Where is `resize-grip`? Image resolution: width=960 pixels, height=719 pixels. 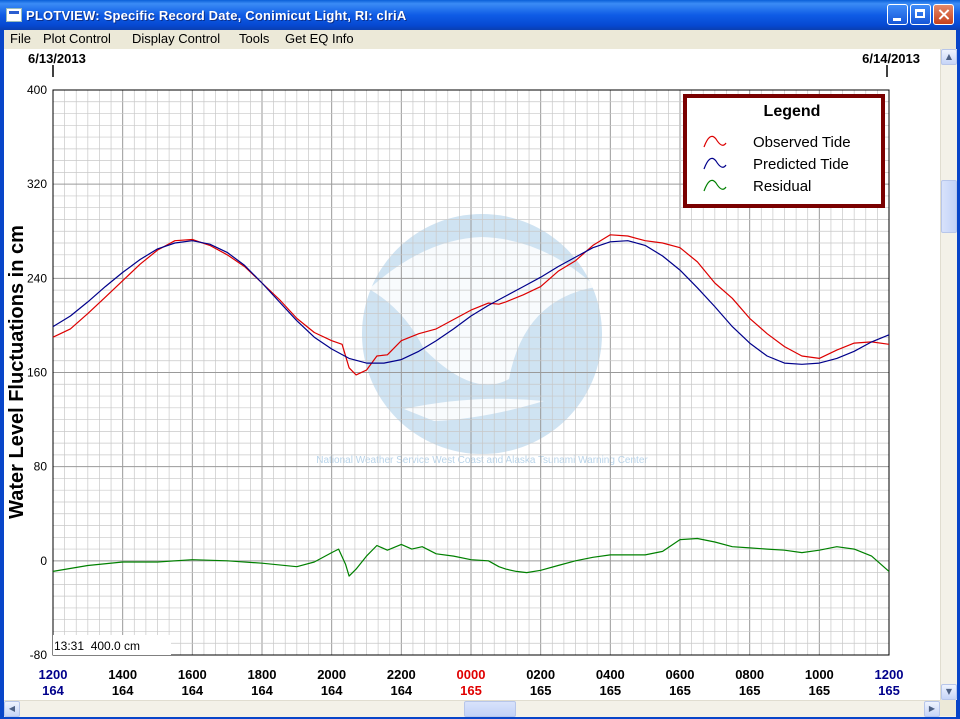 resize-grip is located at coordinates (948, 708).